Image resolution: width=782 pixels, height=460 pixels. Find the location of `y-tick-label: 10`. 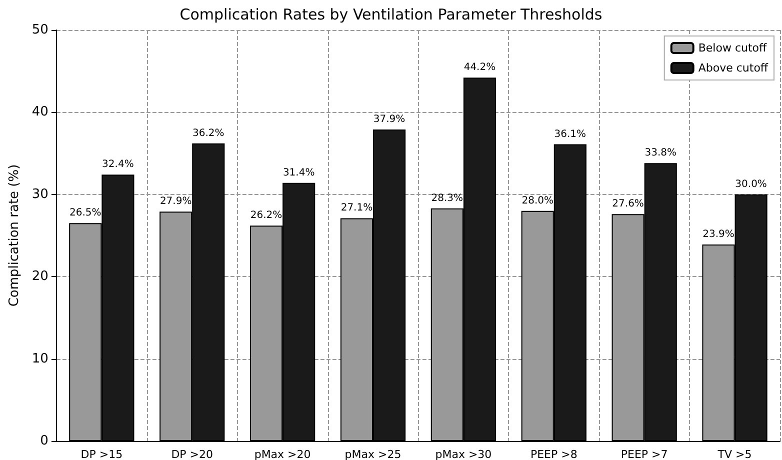

y-tick-label: 10 is located at coordinates (40, 358).